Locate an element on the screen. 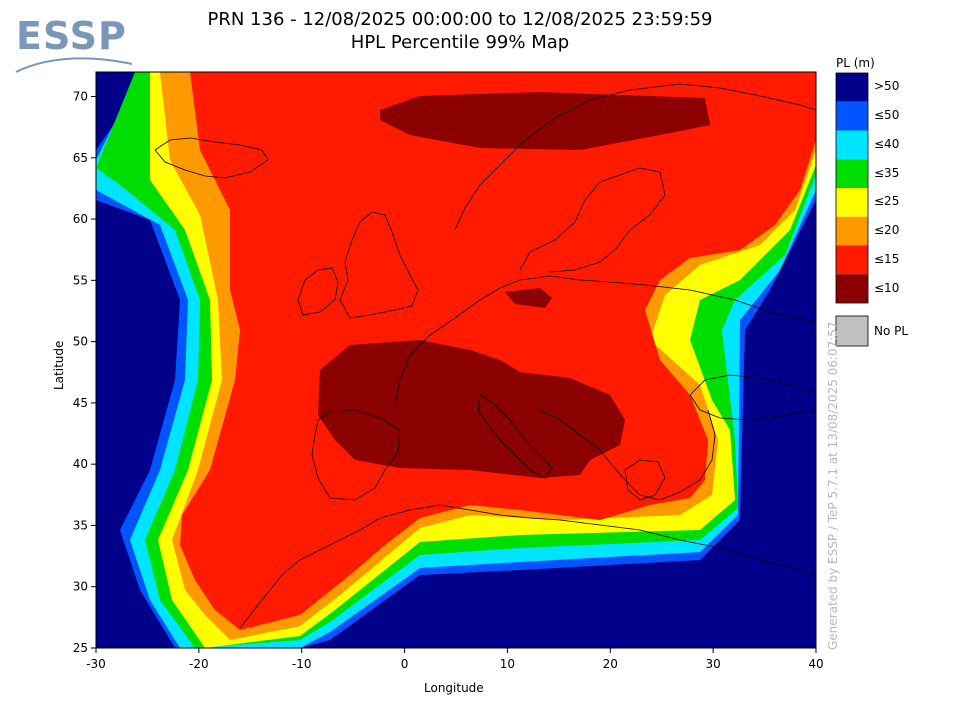 Image resolution: width=960 pixels, height=720 pixels. coastline-iberia is located at coordinates (356, 455).